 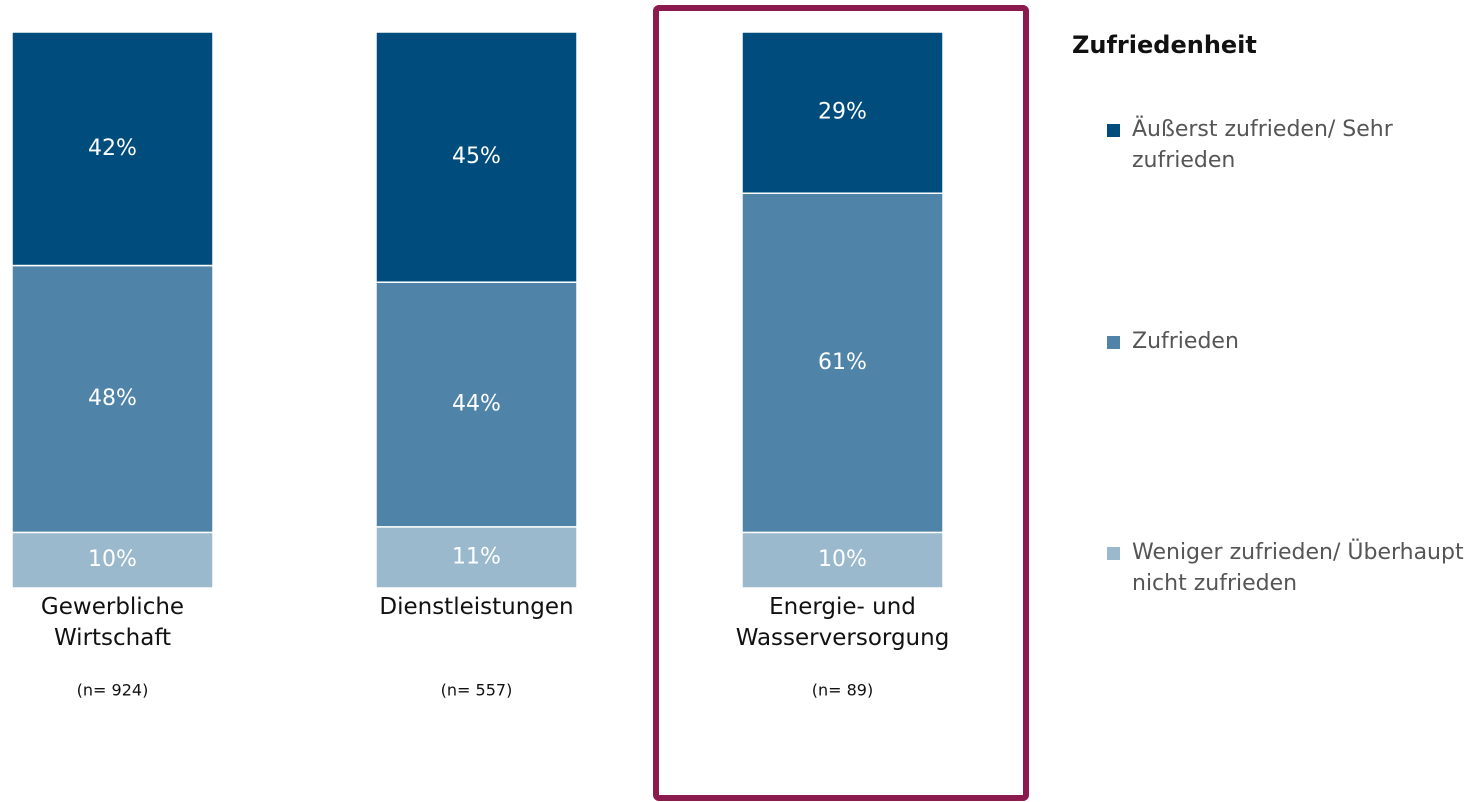 I want to click on category-label-box: Dienstleistungen, so click(x=476, y=607).